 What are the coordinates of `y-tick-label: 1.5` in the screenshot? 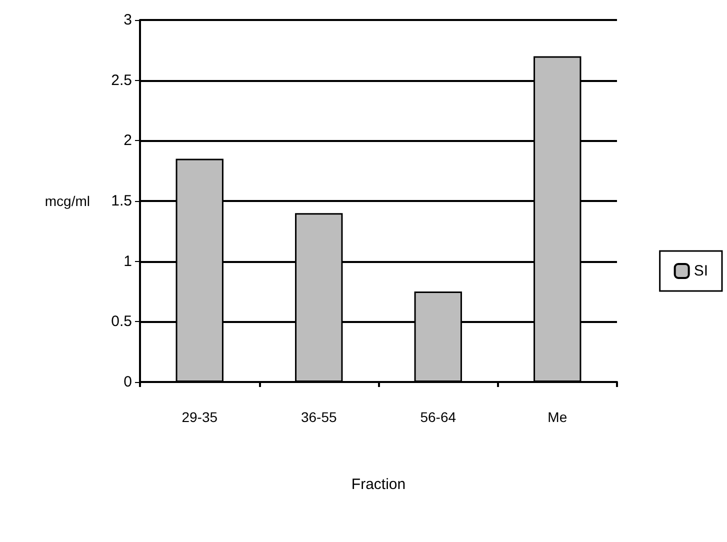 It's located at (121, 201).